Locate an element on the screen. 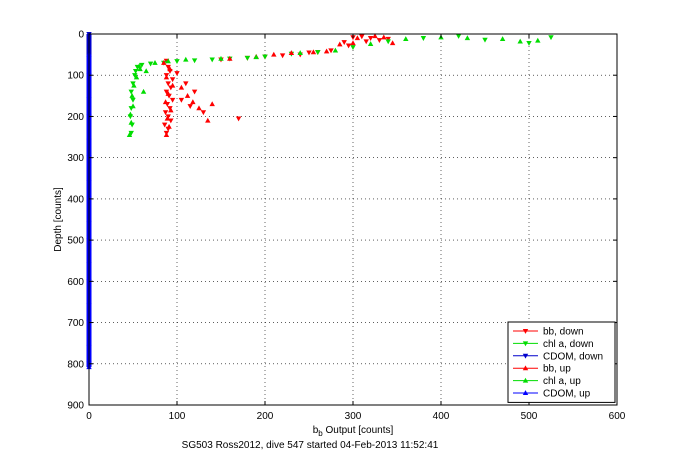 This screenshot has width=681, height=454. y-tick-label: 100 is located at coordinates (75, 76).